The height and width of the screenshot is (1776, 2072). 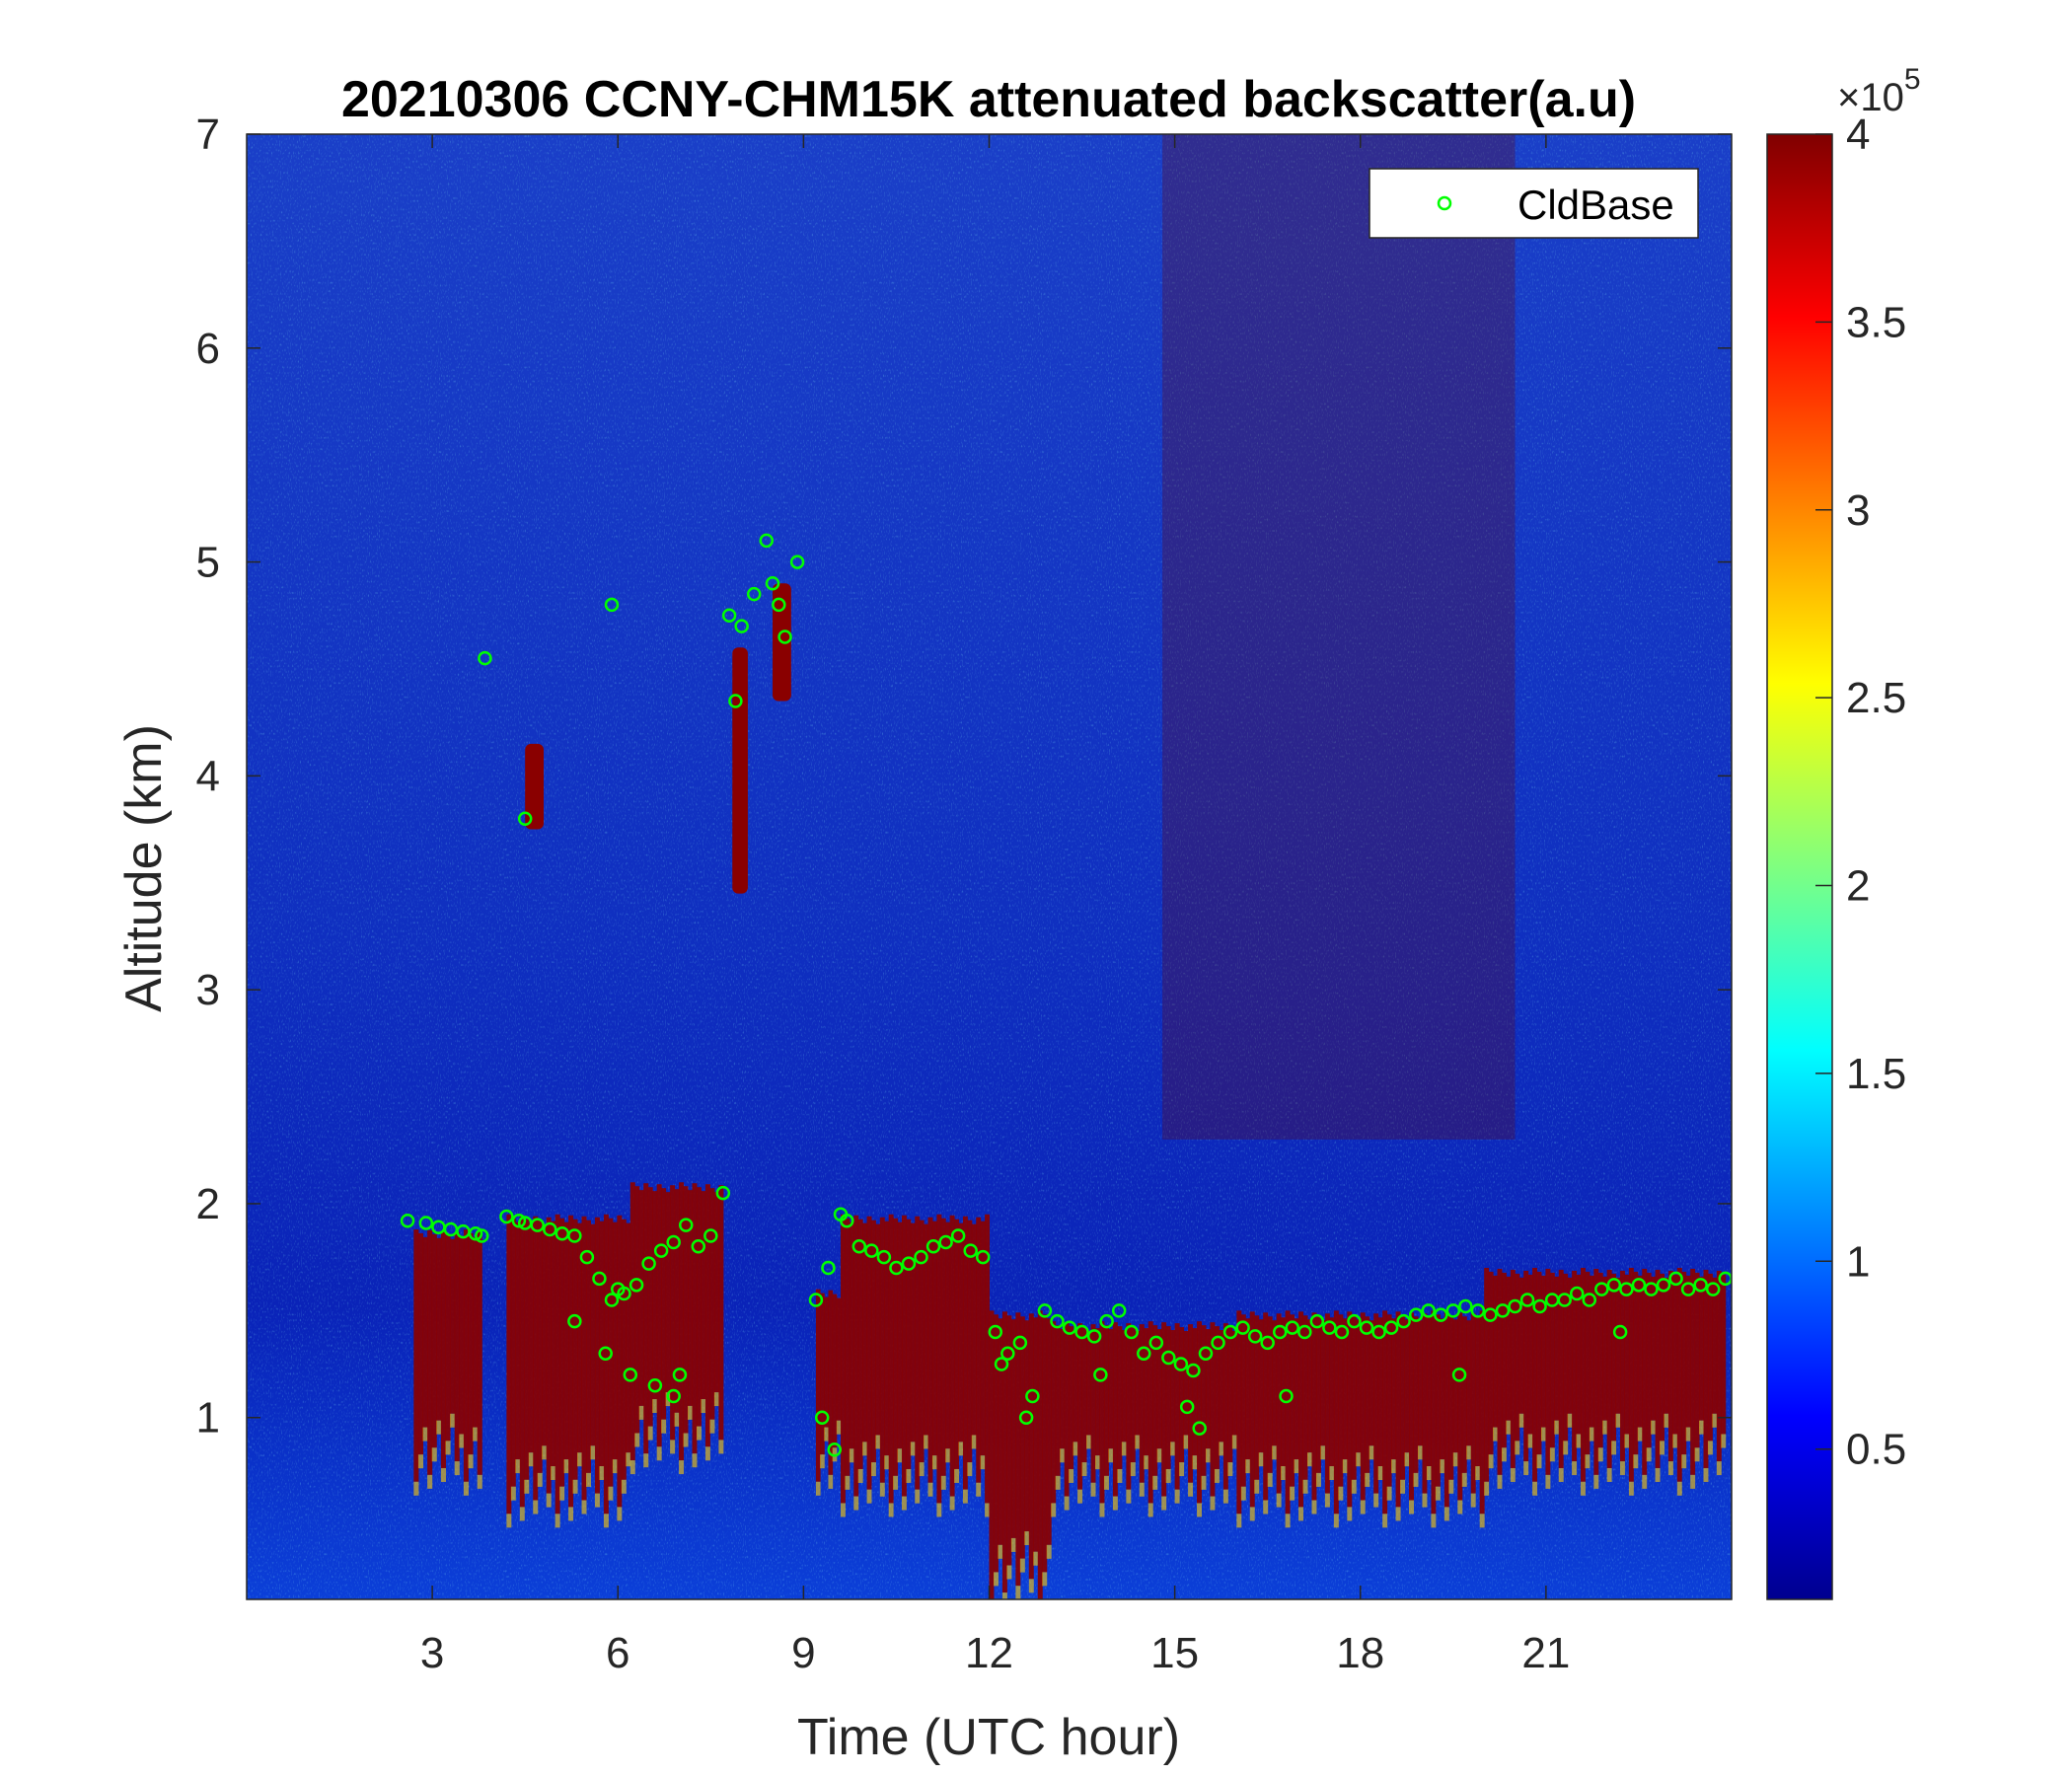 What do you see at coordinates (740, 770) in the screenshot?
I see `high-cloud-patch` at bounding box center [740, 770].